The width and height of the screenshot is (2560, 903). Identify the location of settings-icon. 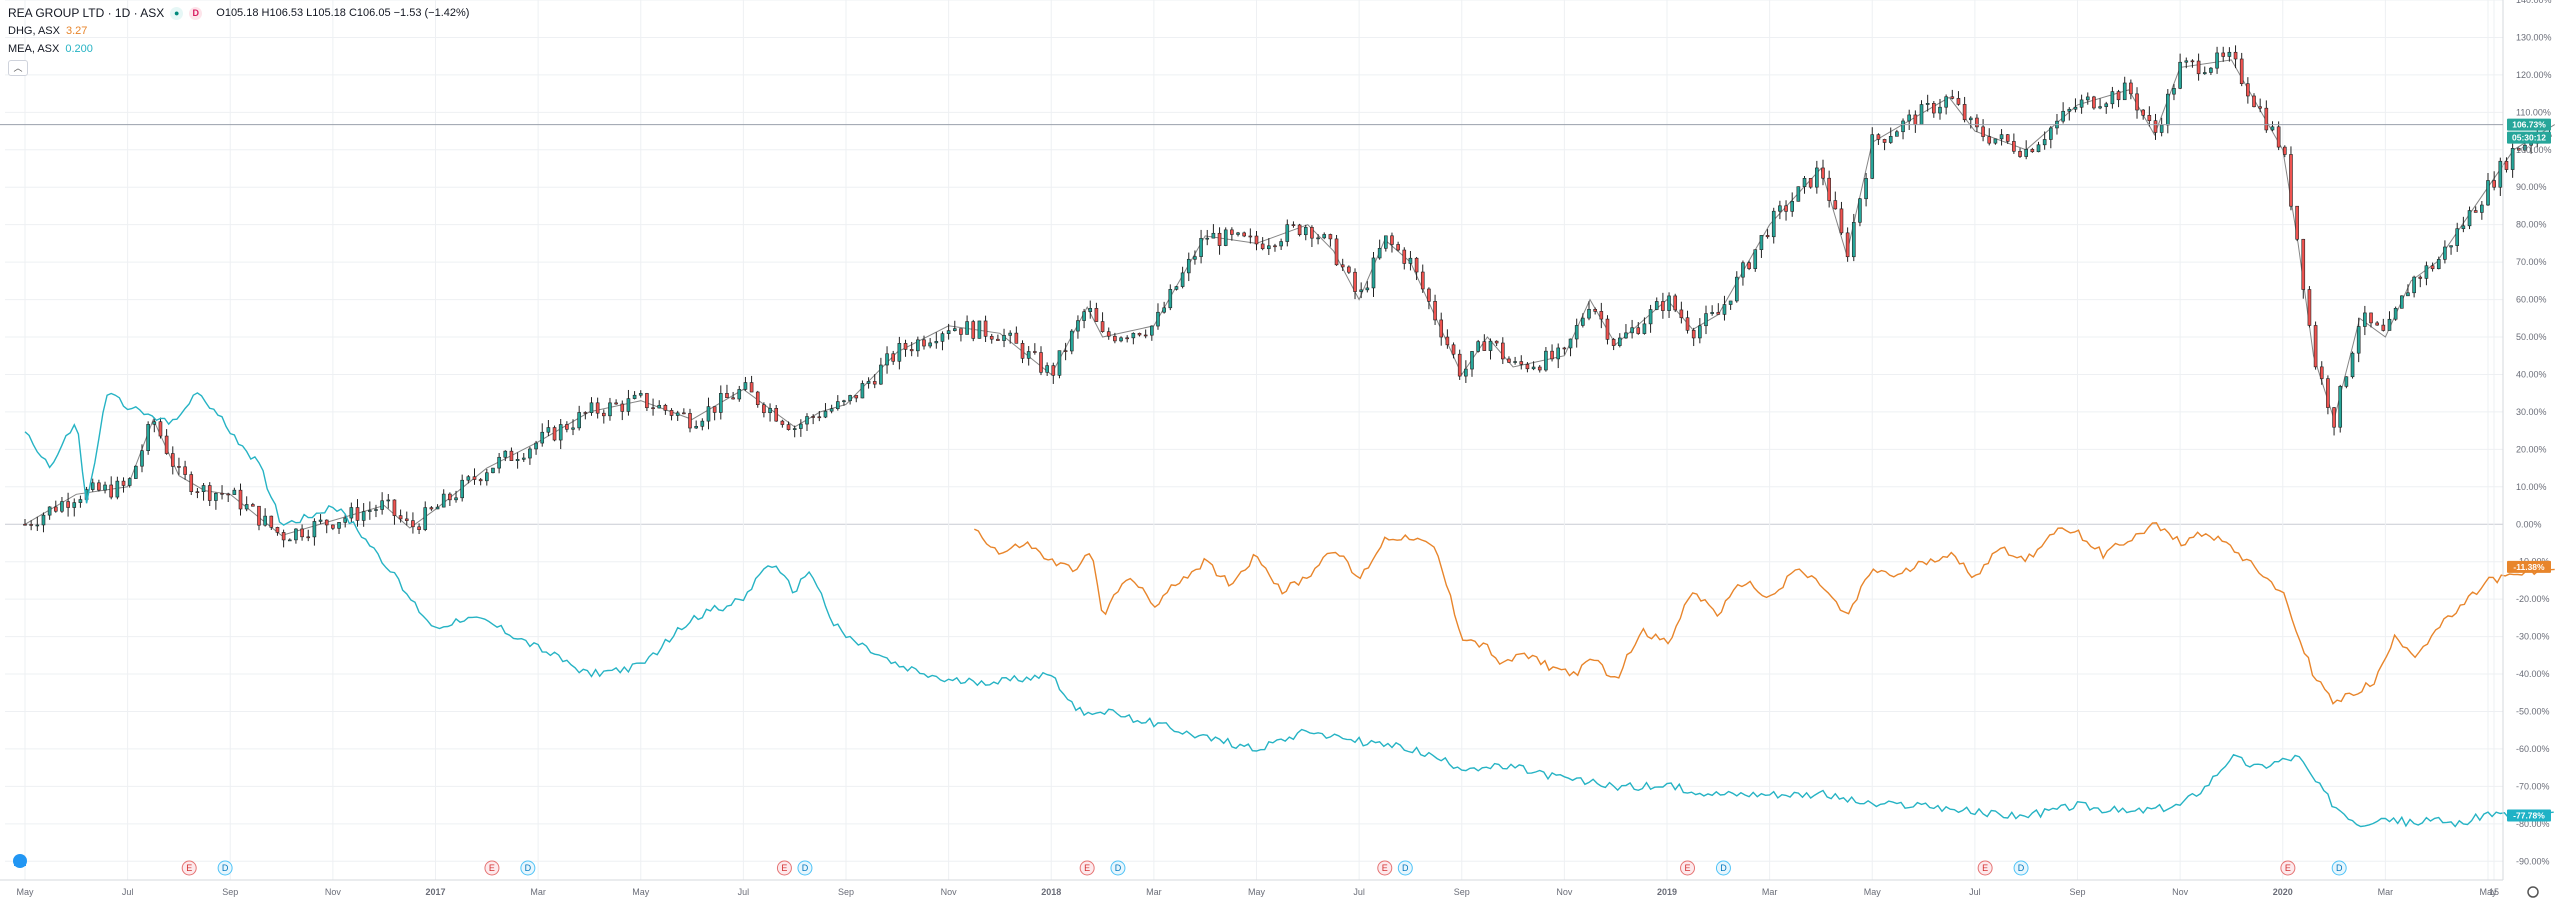
(2533, 892).